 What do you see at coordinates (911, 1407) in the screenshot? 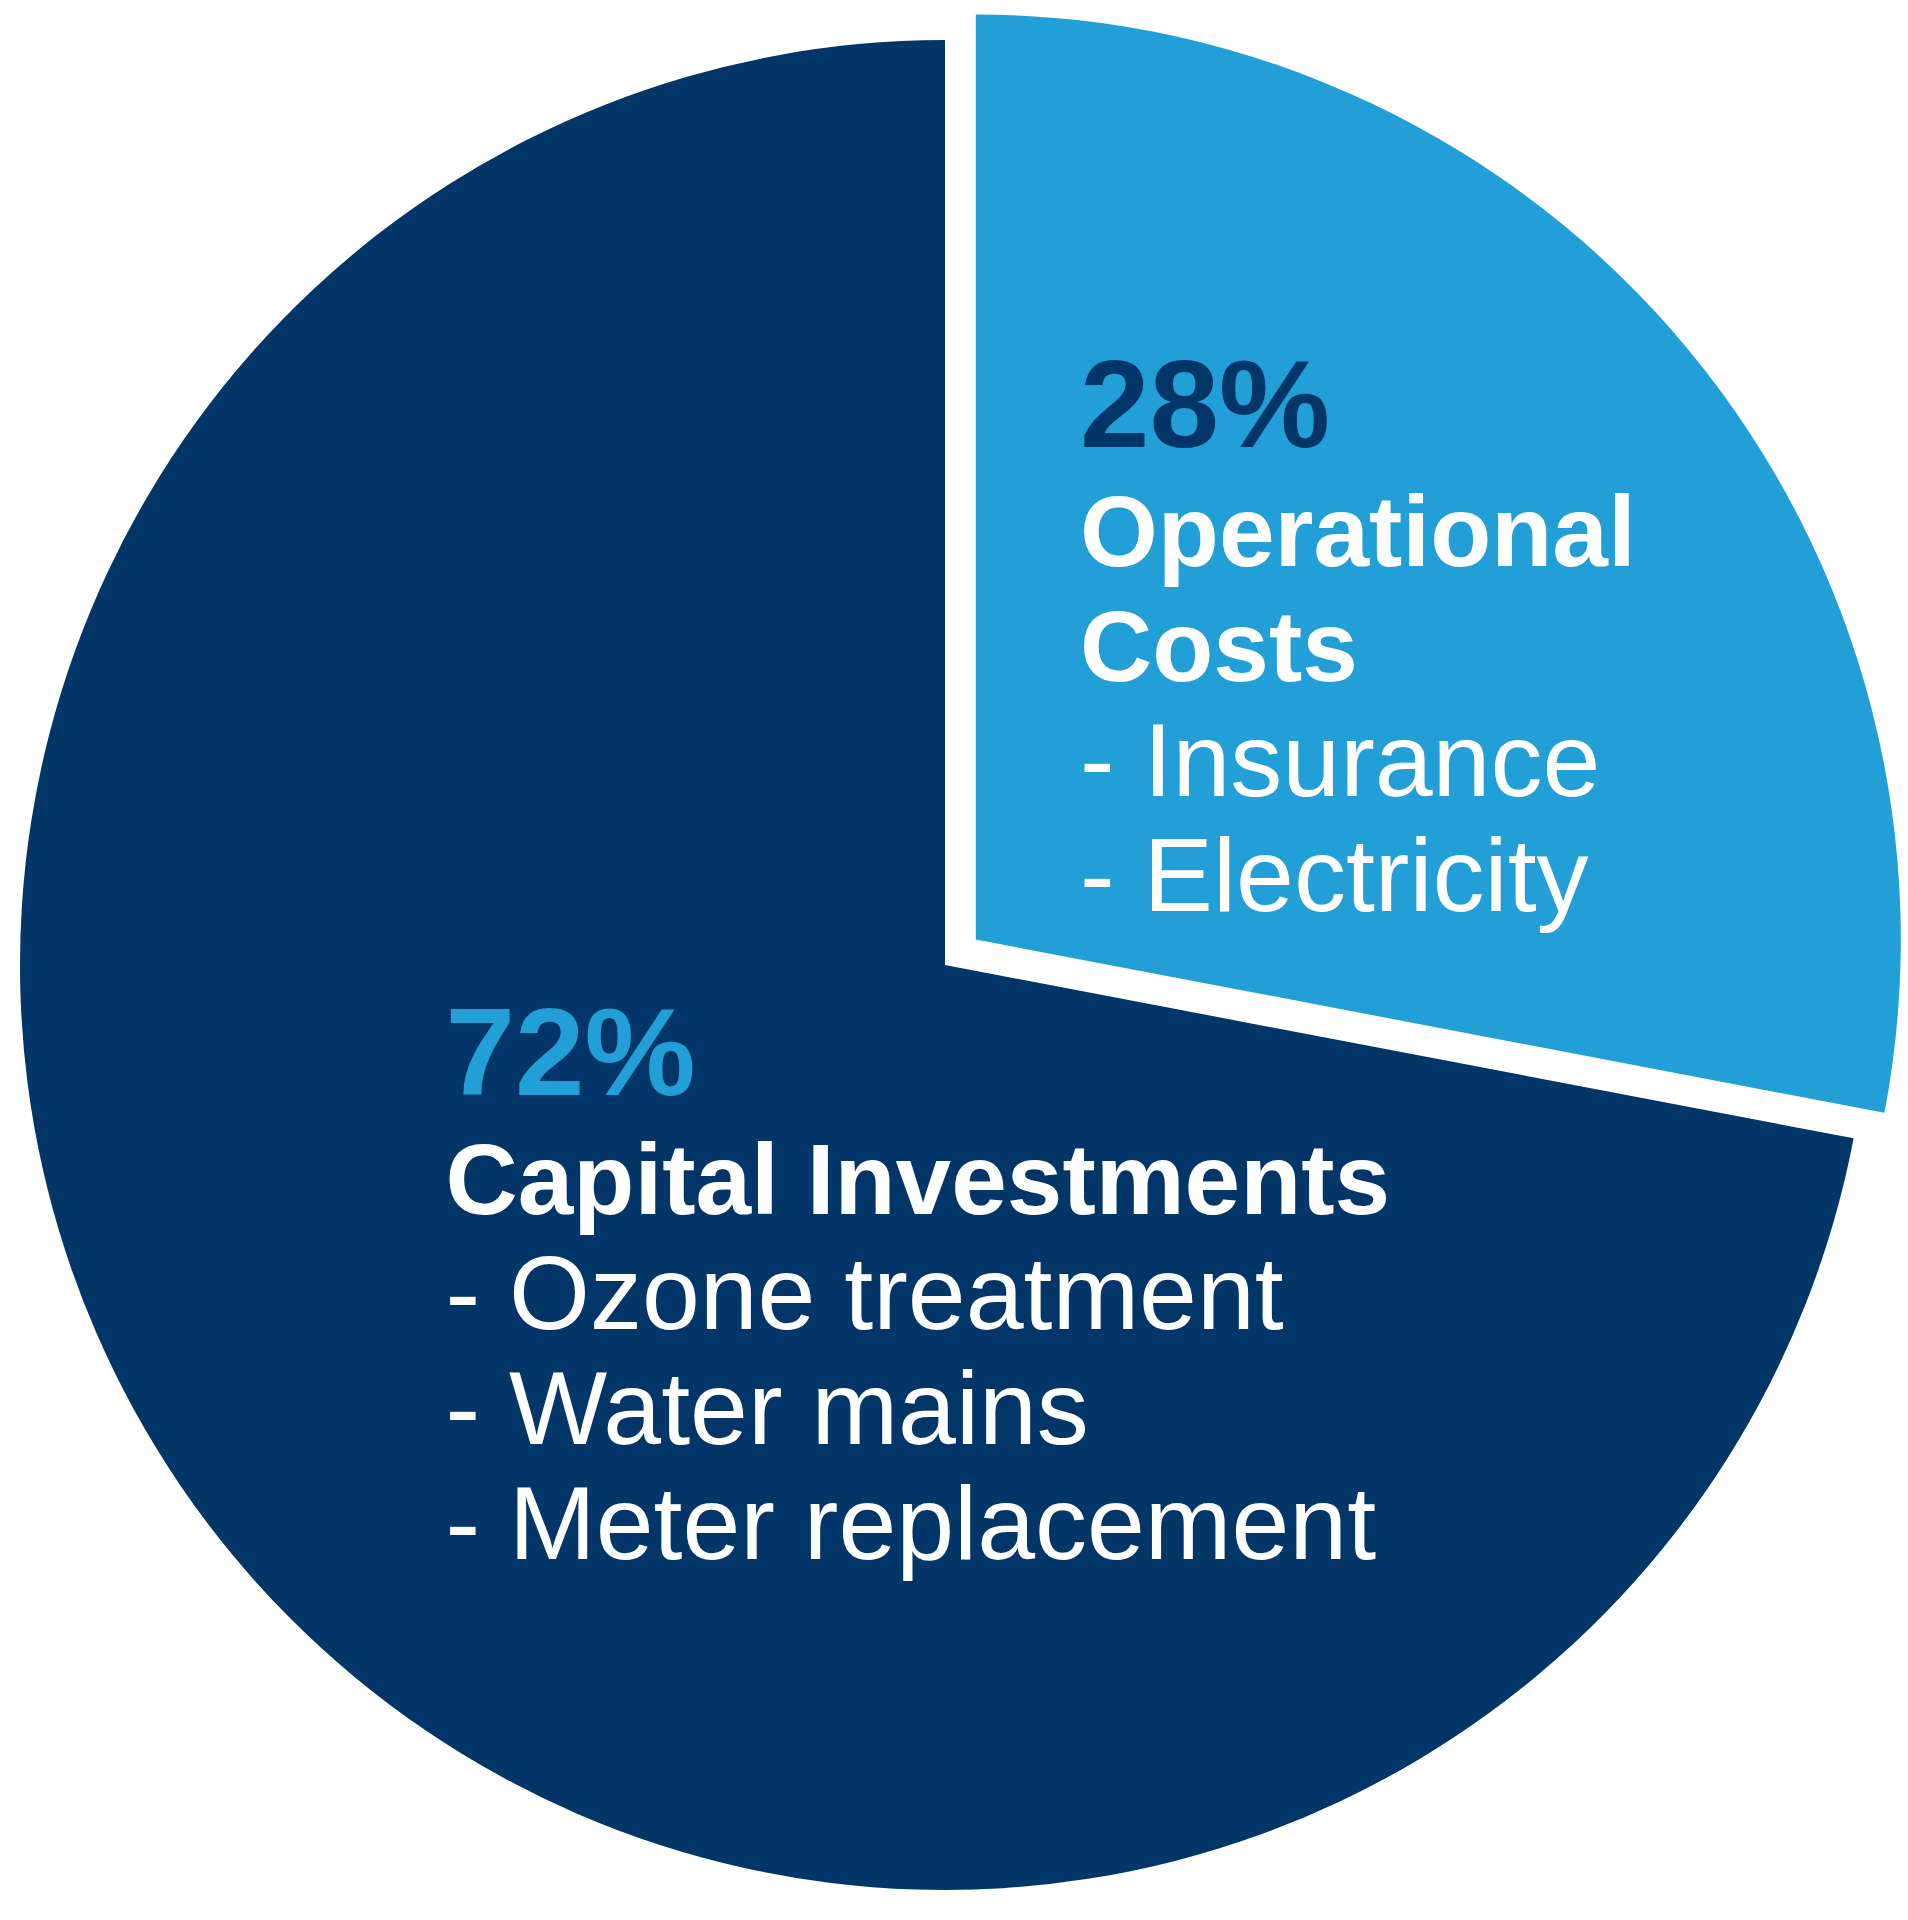
I see `text: - Ozone treatment - Water mains - Meter replacement` at bounding box center [911, 1407].